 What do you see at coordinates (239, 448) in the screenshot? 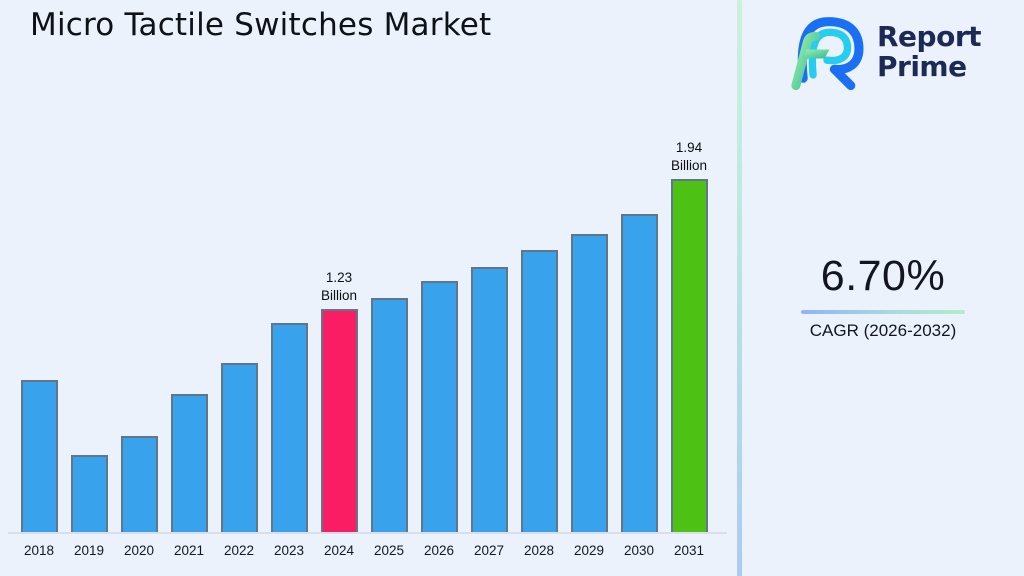
I see `bar-2022` at bounding box center [239, 448].